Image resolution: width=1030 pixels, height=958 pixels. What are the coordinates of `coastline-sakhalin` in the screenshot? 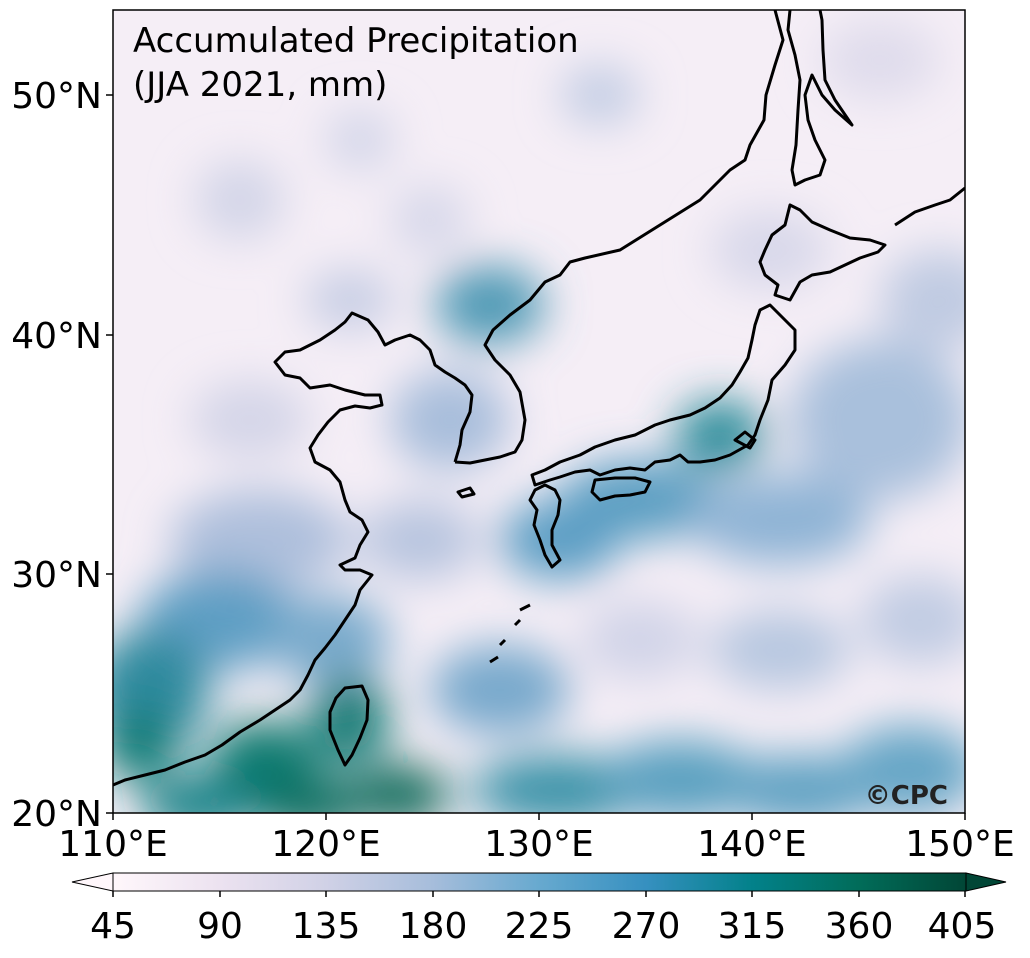 It's located at (820, 98).